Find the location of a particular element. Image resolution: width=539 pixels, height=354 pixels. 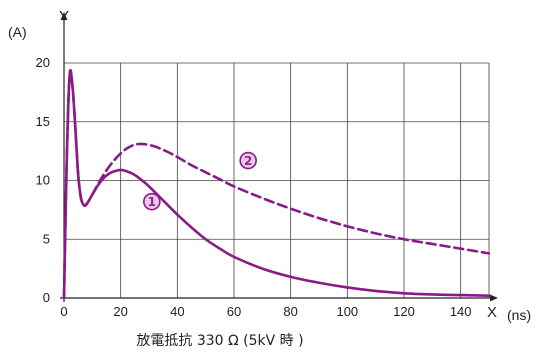

annotation-label: 2 is located at coordinates (248, 161).